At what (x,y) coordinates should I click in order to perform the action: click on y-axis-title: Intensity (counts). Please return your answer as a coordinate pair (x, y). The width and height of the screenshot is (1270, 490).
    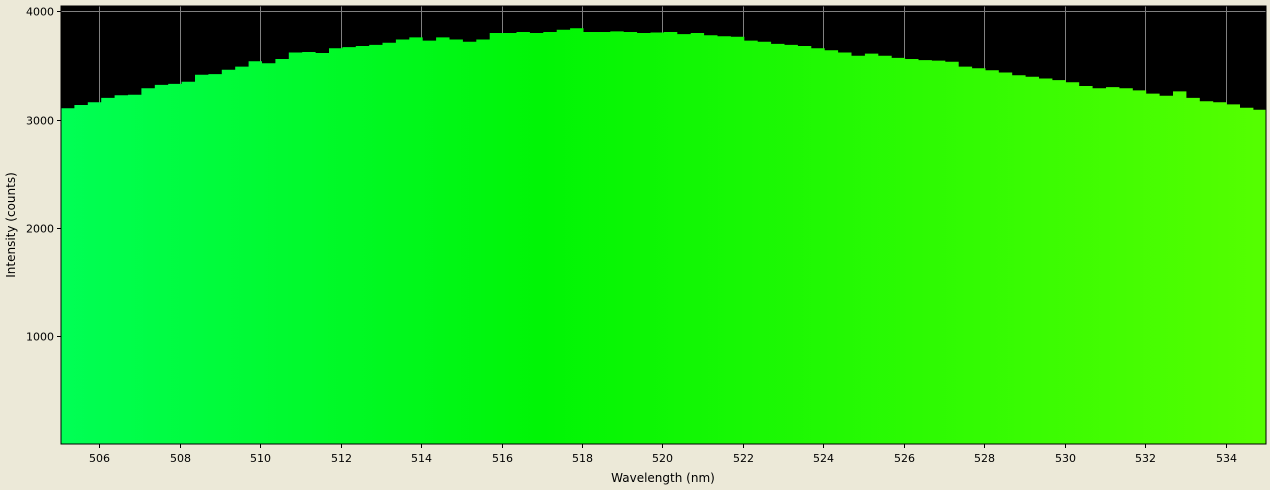
    Looking at the image, I should click on (11, 225).